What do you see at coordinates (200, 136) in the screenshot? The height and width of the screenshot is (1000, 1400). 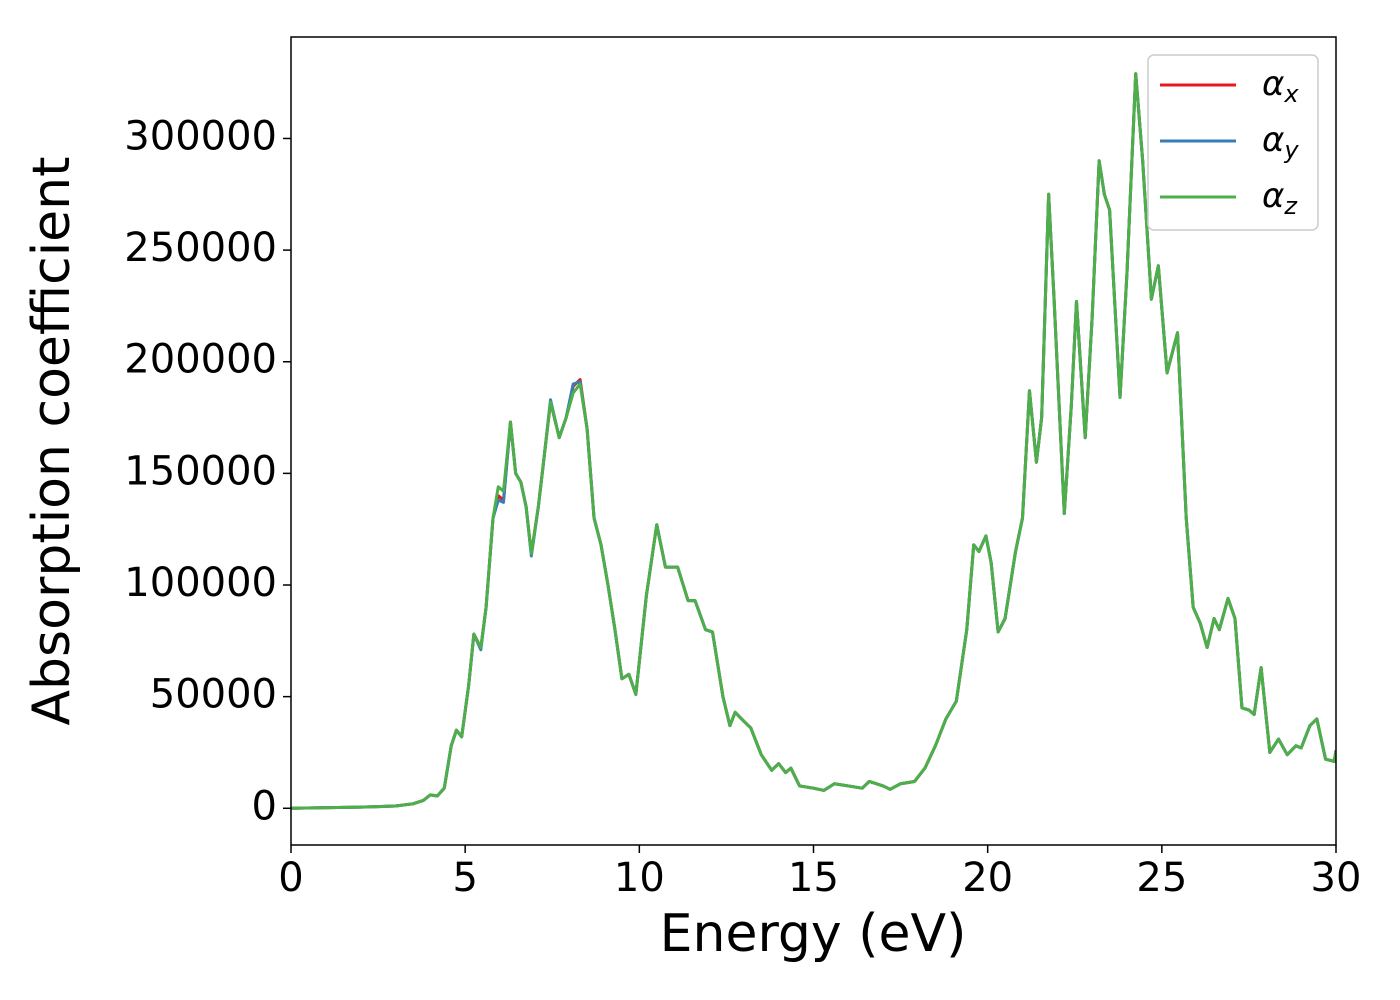 I see `y-tick-label: 300000` at bounding box center [200, 136].